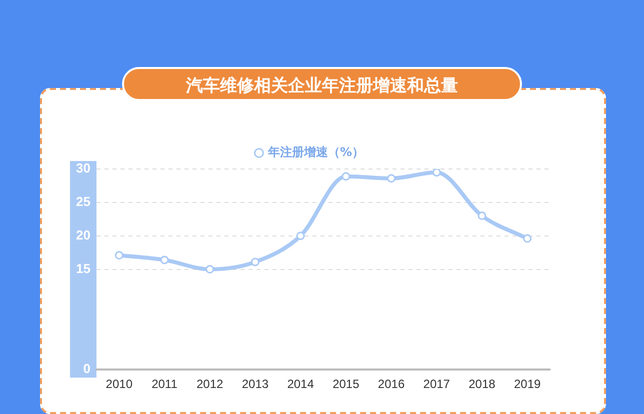 The height and width of the screenshot is (414, 644). Describe the element at coordinates (86, 368) in the screenshot. I see `y-tick-label: 0` at that location.